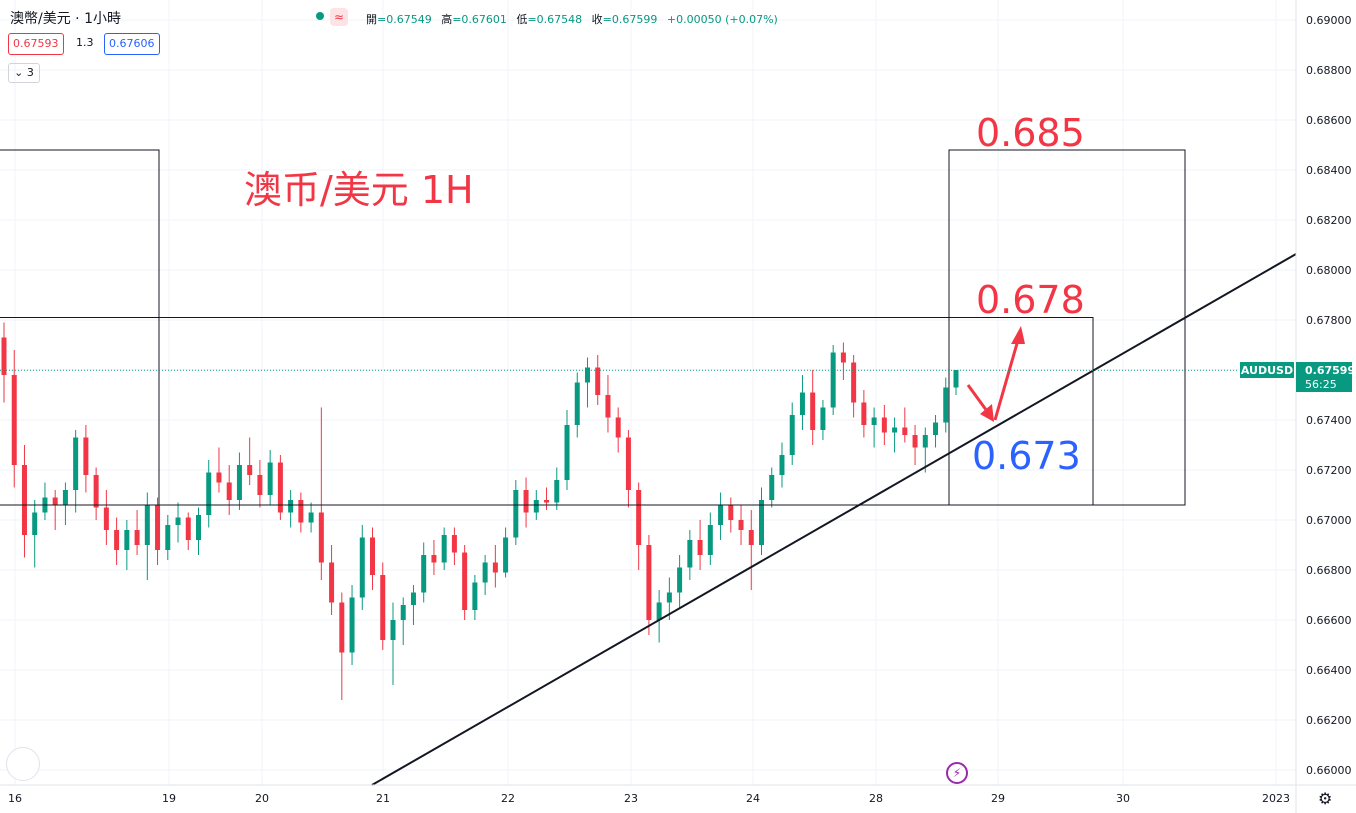 The image size is (1356, 813). Describe the element at coordinates (1267, 370) in the screenshot. I see `symbol-tag: AUDUSD` at that location.